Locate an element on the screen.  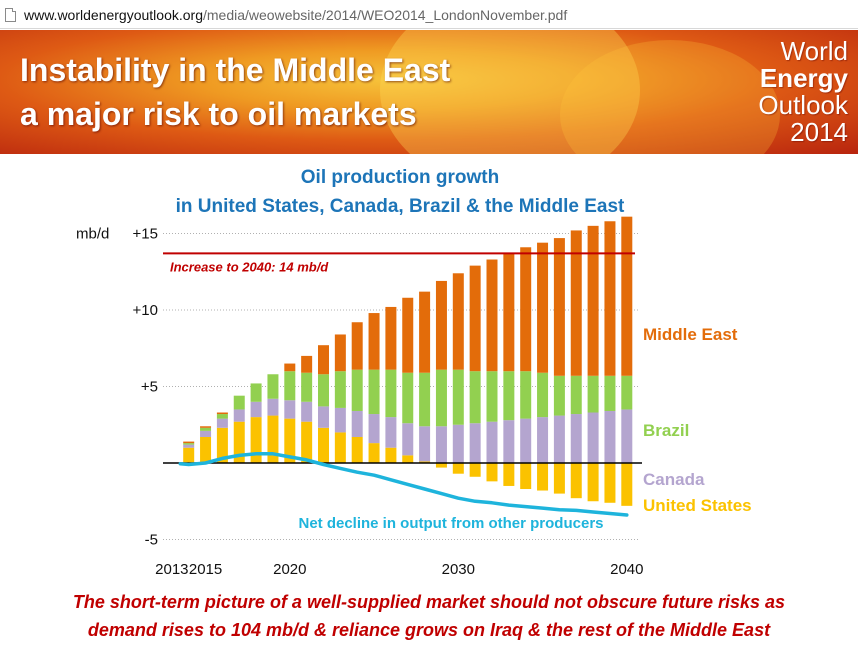
x-tick-label: 2020 is located at coordinates (289, 569).